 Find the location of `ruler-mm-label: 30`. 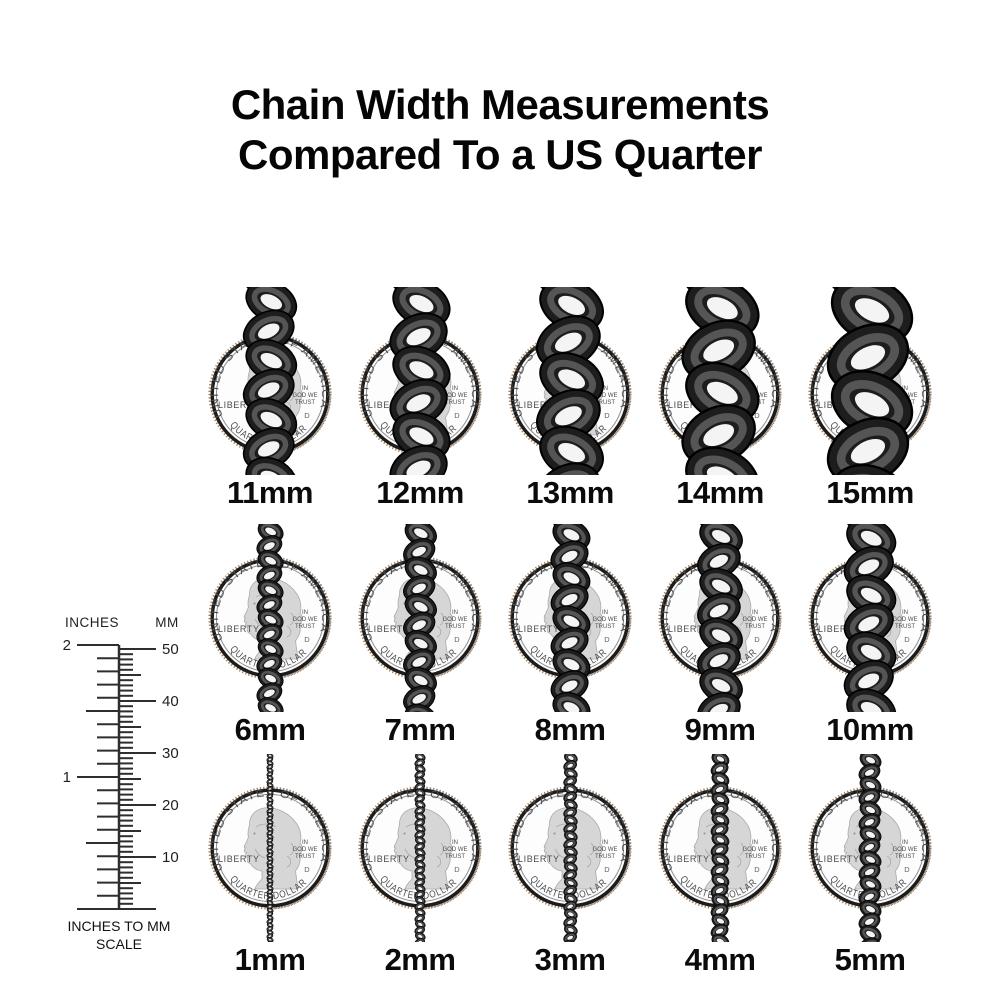

ruler-mm-label: 30 is located at coordinates (170, 753).